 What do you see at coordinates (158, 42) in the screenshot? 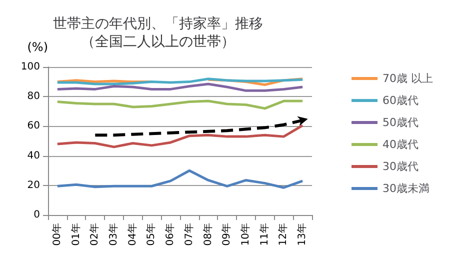
I see `chart-subtitle: （全国二人以上の世帯）` at bounding box center [158, 42].